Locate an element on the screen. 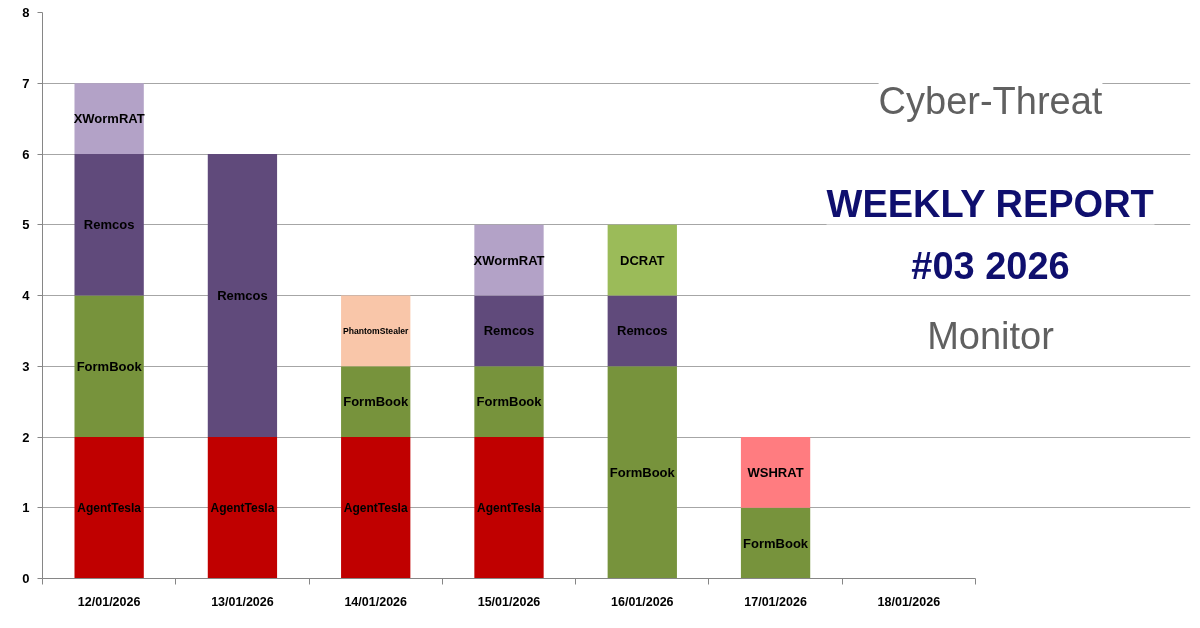 The width and height of the screenshot is (1200, 628). series-label: AgentTesla is located at coordinates (242, 507).